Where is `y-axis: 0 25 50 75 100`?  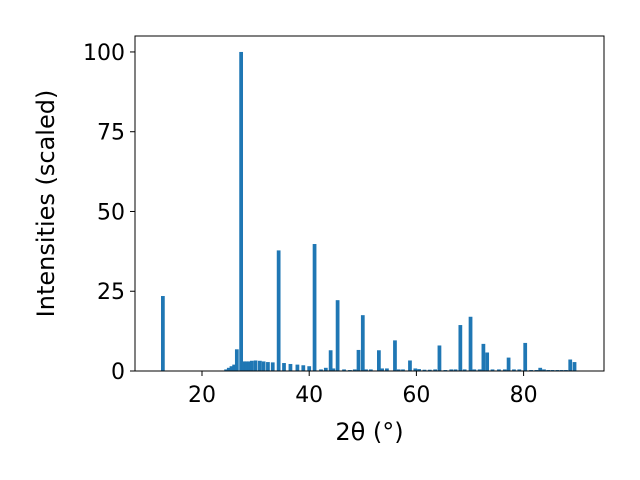
y-axis: 0 25 50 75 100 is located at coordinates (109, 213).